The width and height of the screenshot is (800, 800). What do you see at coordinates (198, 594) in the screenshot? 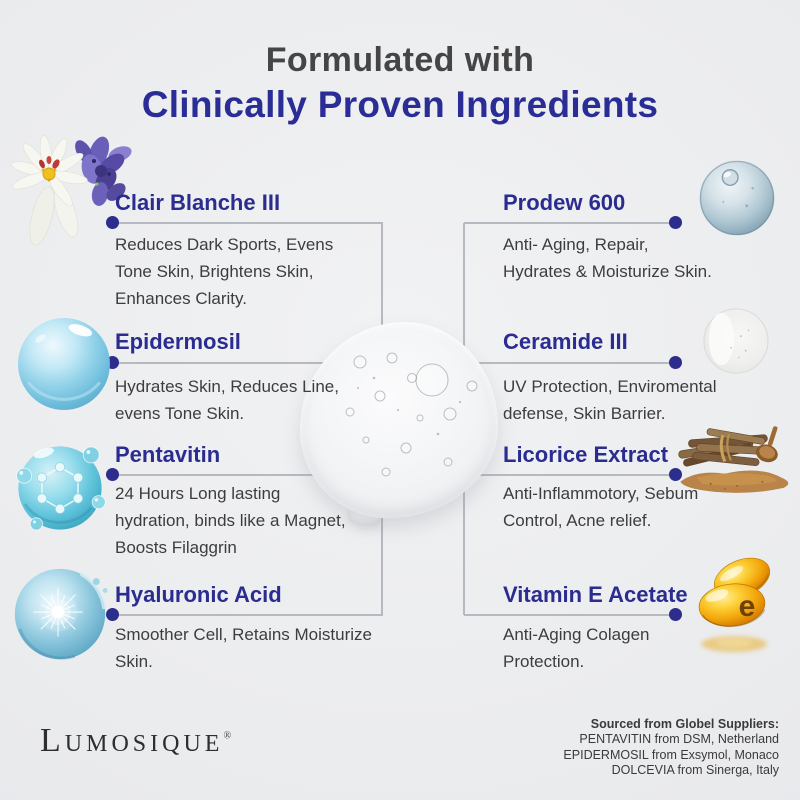
I see `ingredient-name-hyaluronic-acid: Hyaluronic Acid` at bounding box center [198, 594].